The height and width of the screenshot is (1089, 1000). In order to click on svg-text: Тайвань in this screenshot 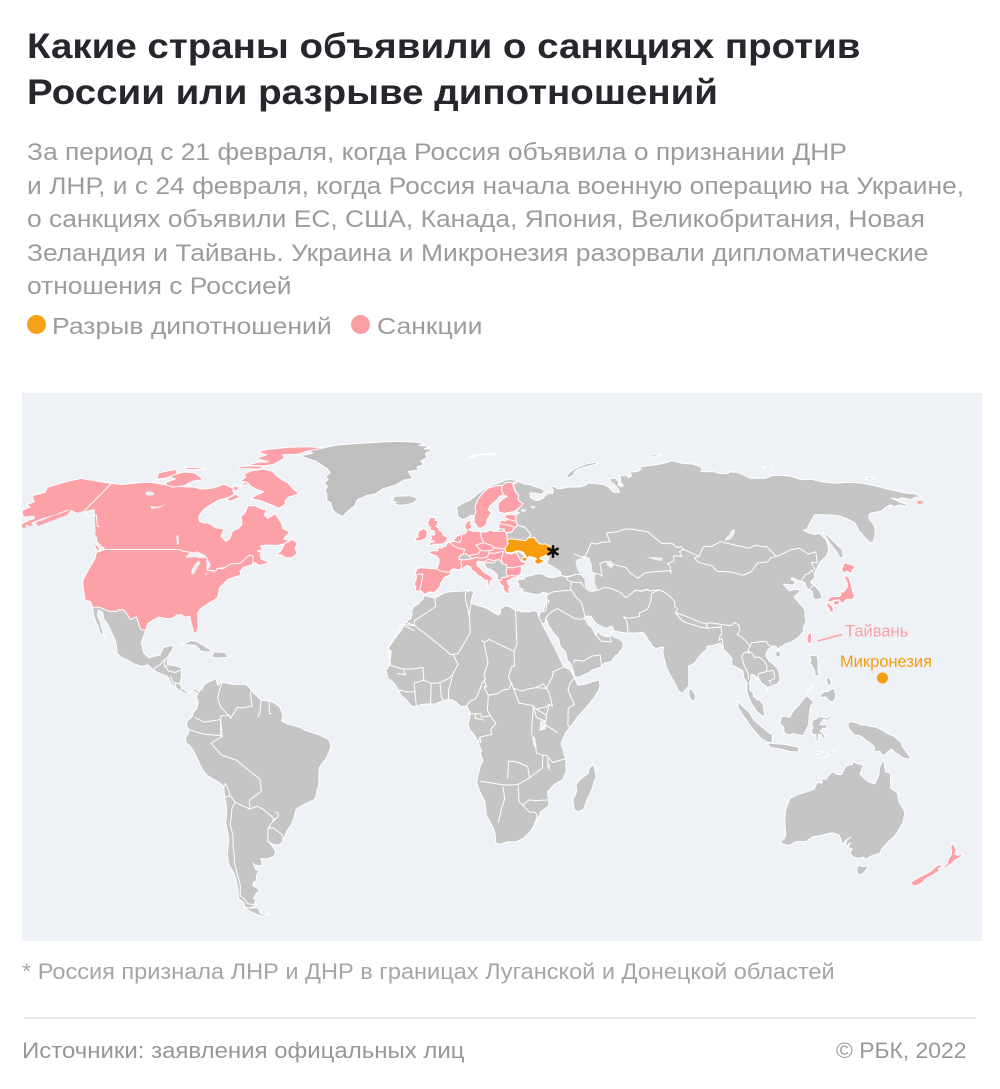, I will do `click(876, 632)`.